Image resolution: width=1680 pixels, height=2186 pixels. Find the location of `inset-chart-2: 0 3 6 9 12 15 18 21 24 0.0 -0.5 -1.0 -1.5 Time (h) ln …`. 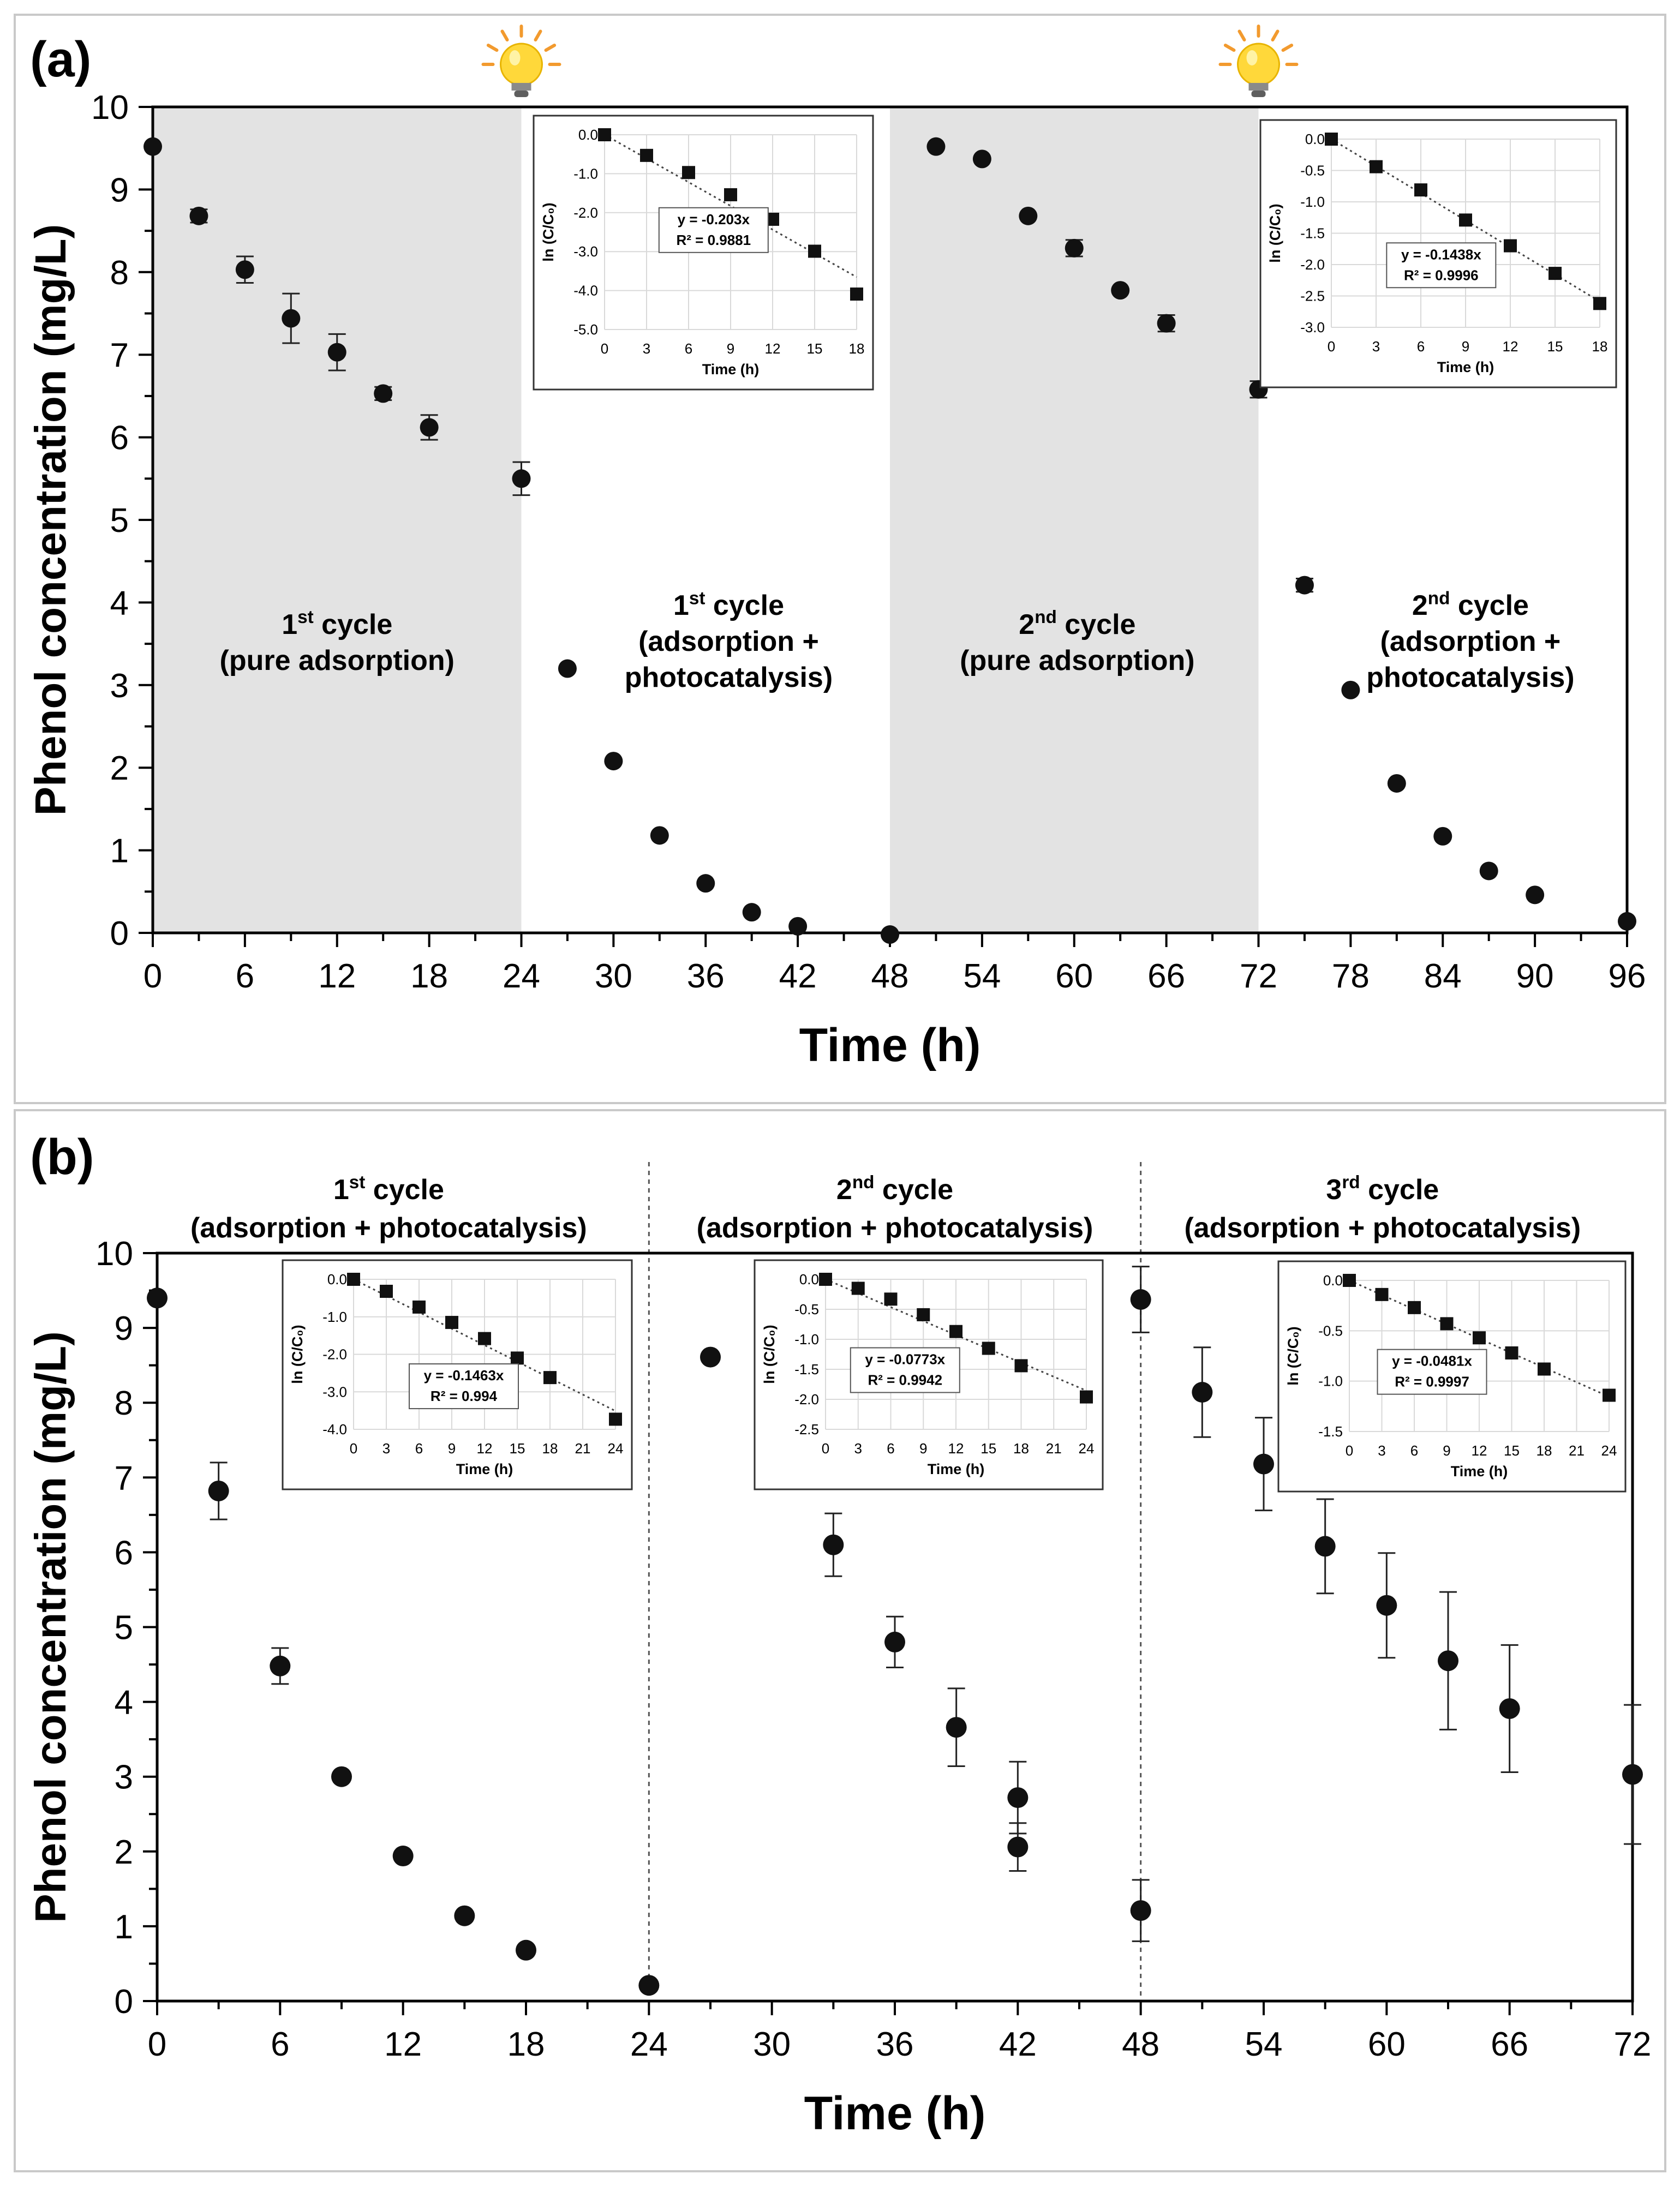

inset-chart-2: 0 3 6 9 12 15 18 21 24 0.0 -0.5 -1.0 -1.5 Time (h) ln … is located at coordinates (1452, 1376).